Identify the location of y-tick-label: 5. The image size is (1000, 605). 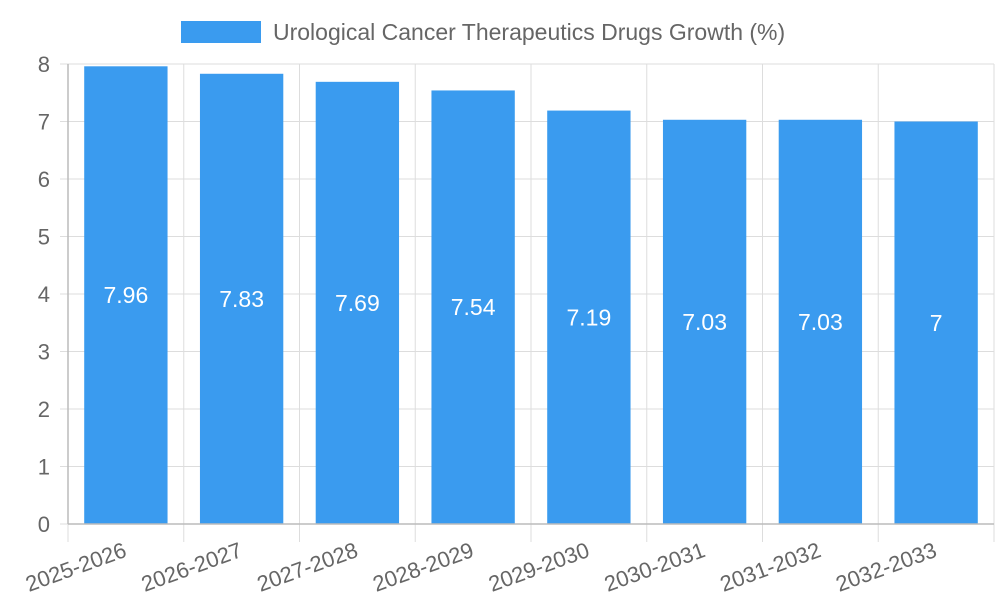
(44, 237).